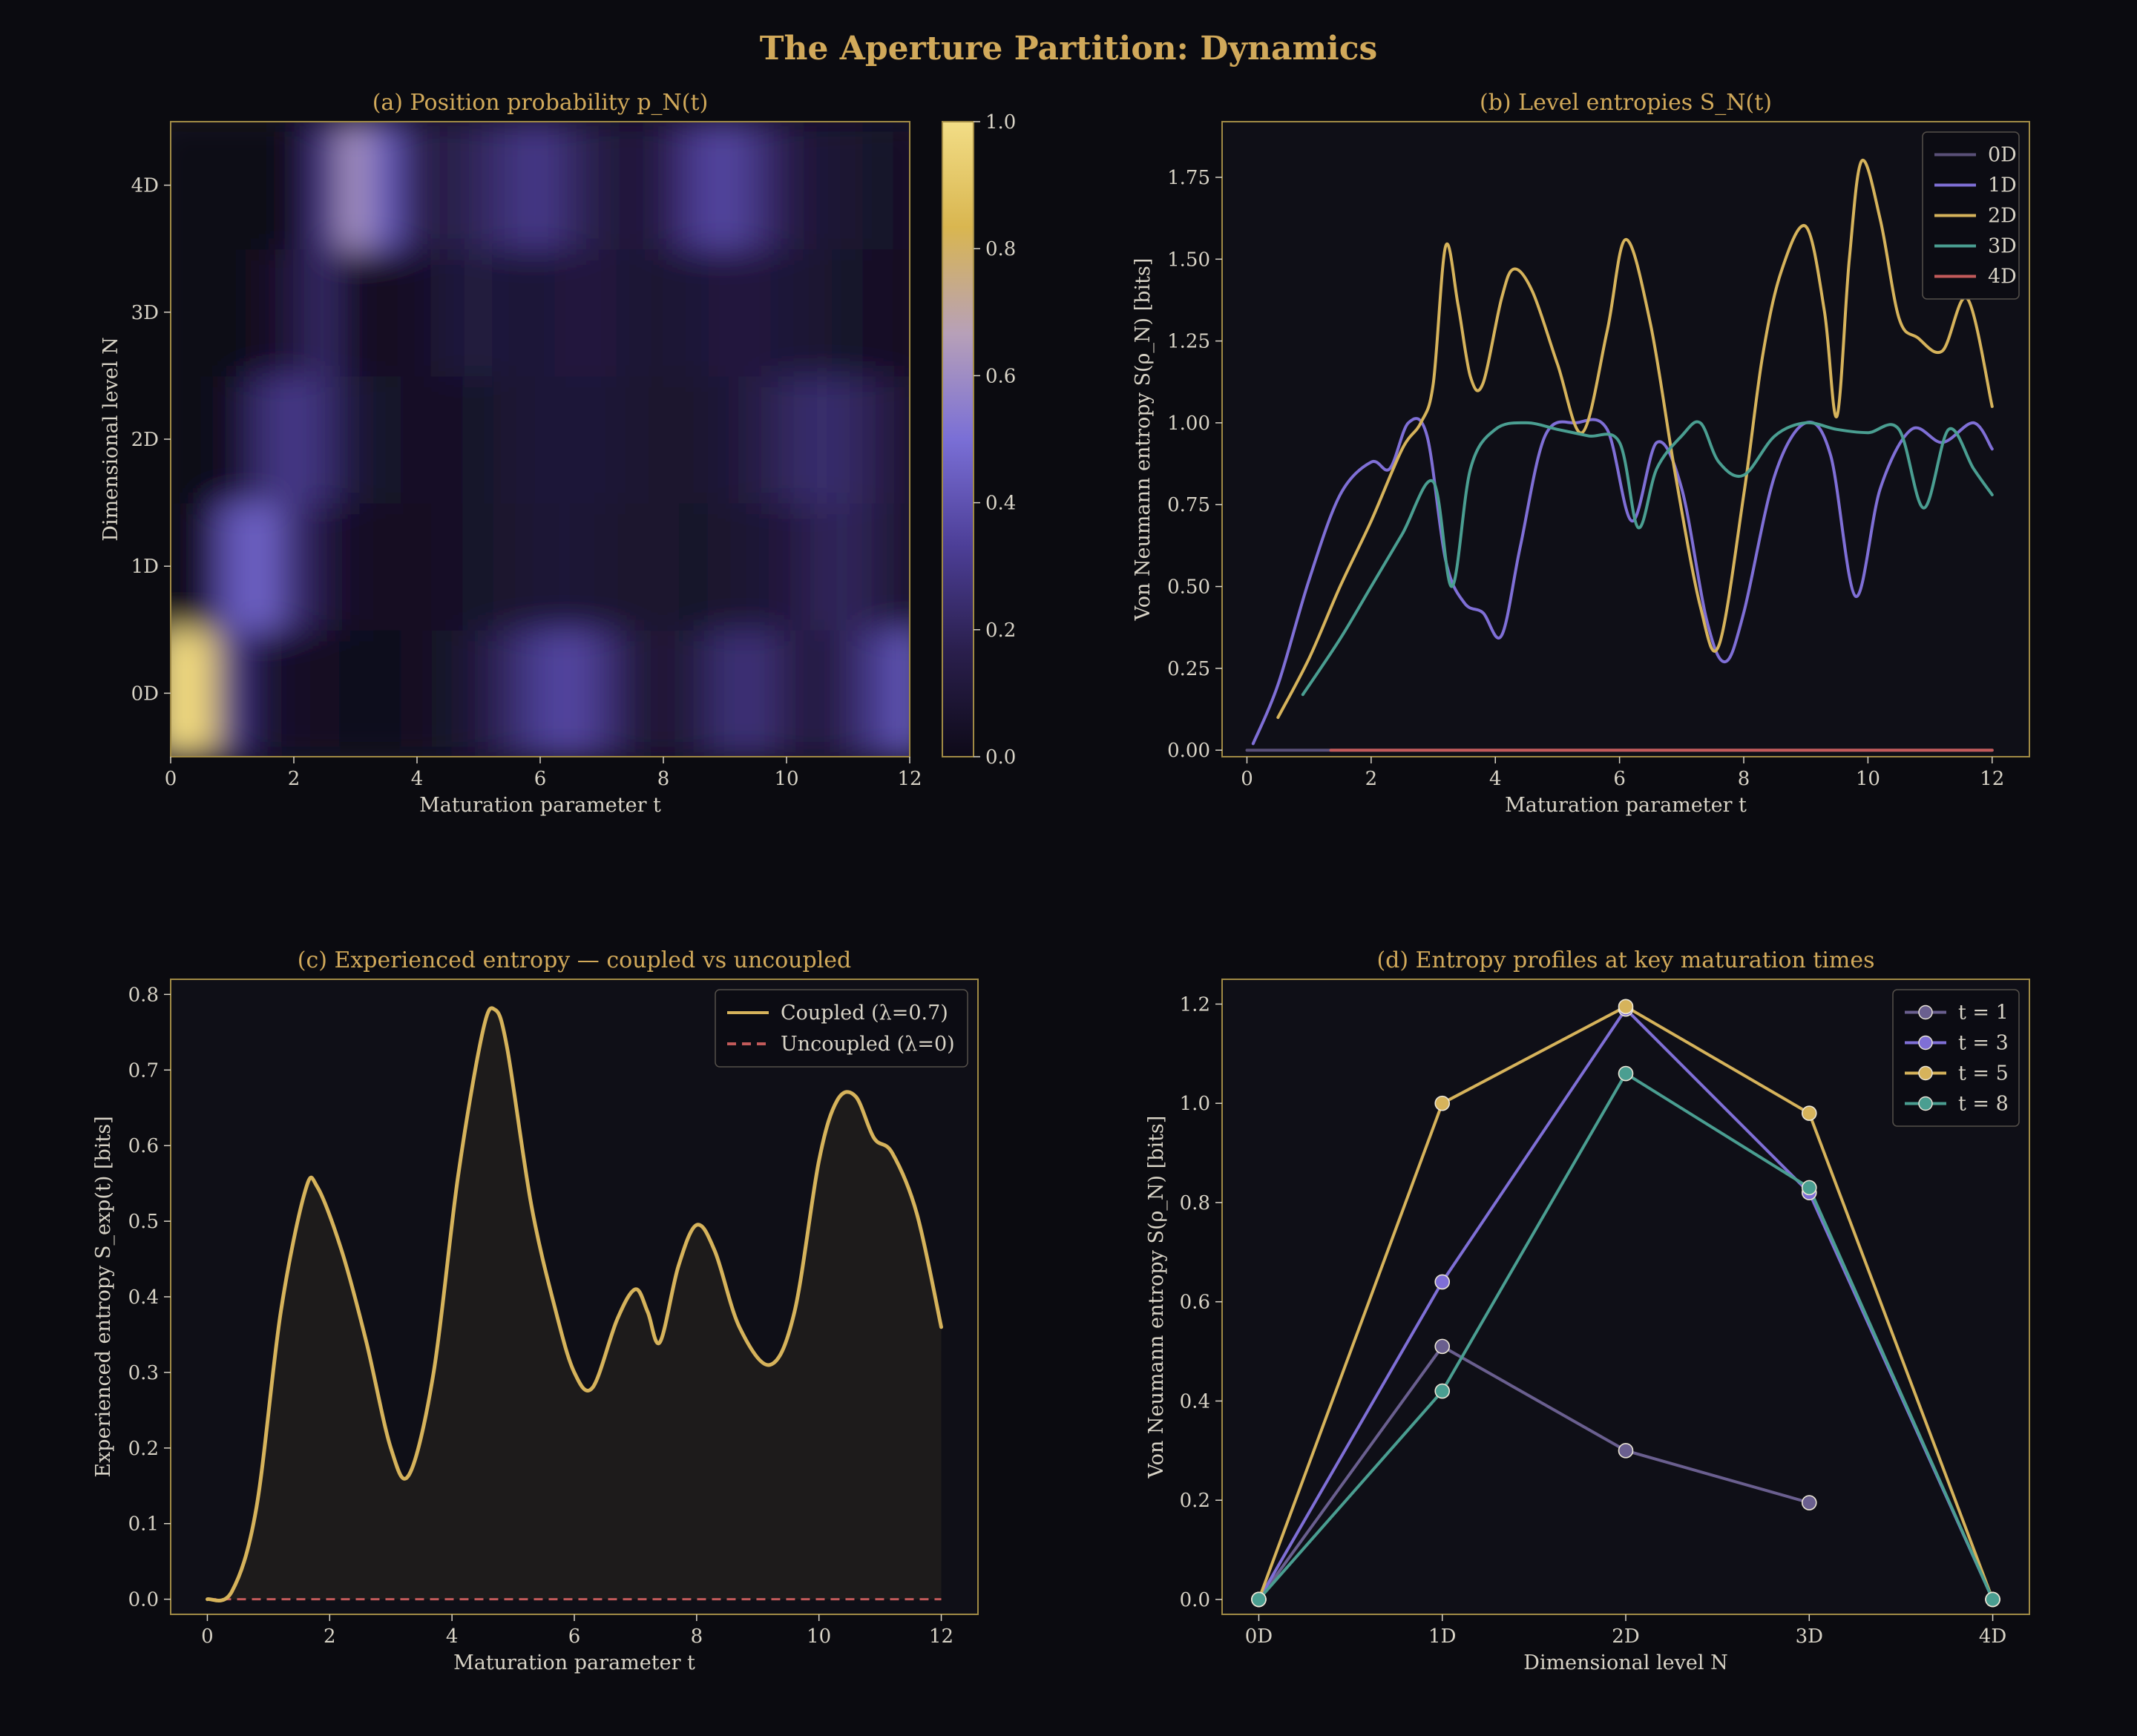 The width and height of the screenshot is (2137, 1736). What do you see at coordinates (1626, 103) in the screenshot?
I see `chart-title: (b) Level entropies S_N(t)` at bounding box center [1626, 103].